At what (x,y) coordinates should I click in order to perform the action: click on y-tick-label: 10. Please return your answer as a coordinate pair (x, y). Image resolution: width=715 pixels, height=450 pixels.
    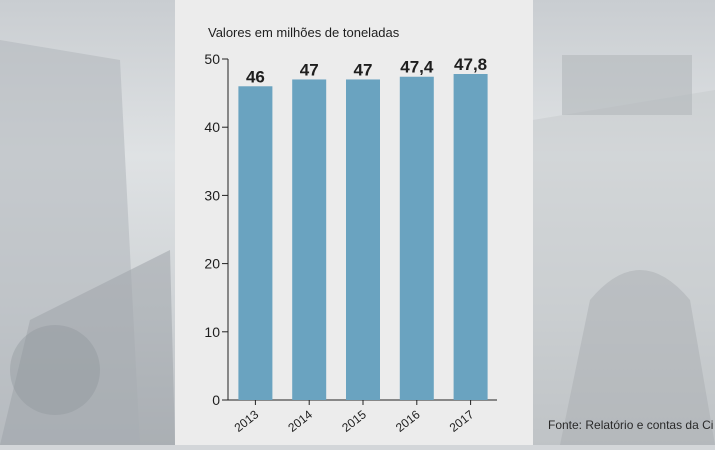
    Looking at the image, I should click on (212, 332).